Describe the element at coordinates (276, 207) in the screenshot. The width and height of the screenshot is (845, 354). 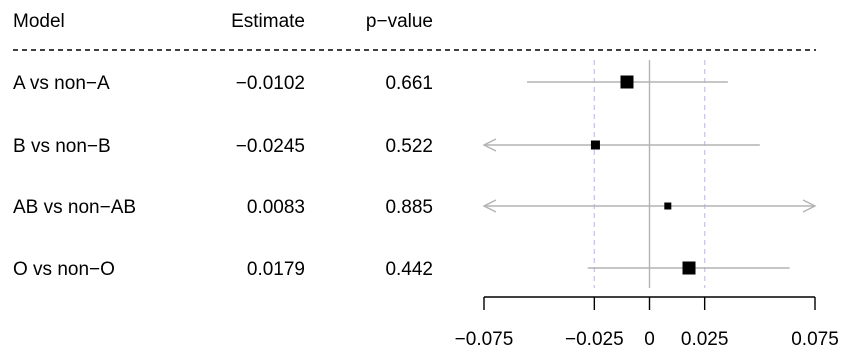
I see `row-estimate-value: 0.0083` at that location.